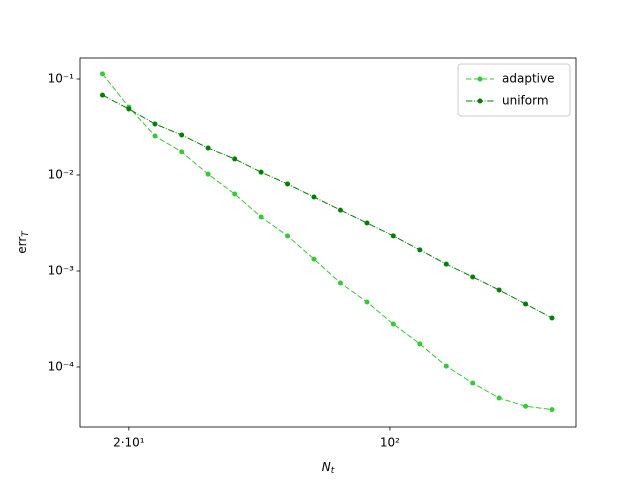 The height and width of the screenshot is (480, 640). I want to click on x-axis-label: Nt, so click(328, 468).